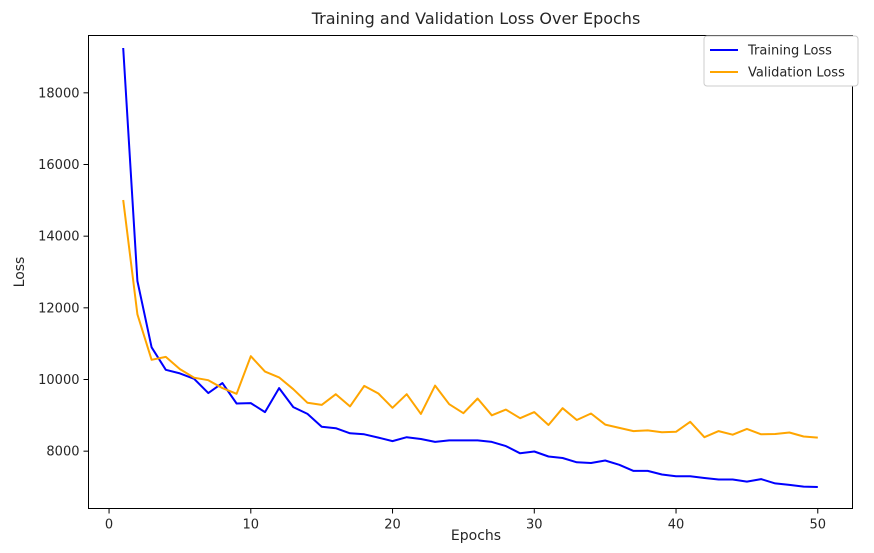  What do you see at coordinates (534, 525) in the screenshot?
I see `x-tick-label: 30` at bounding box center [534, 525].